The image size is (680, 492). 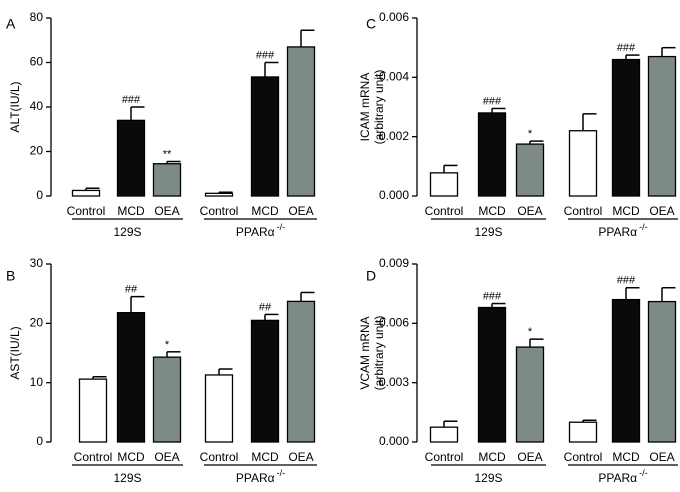 I want to click on y-axis-title: VCAM mRNA, so click(x=365, y=352).